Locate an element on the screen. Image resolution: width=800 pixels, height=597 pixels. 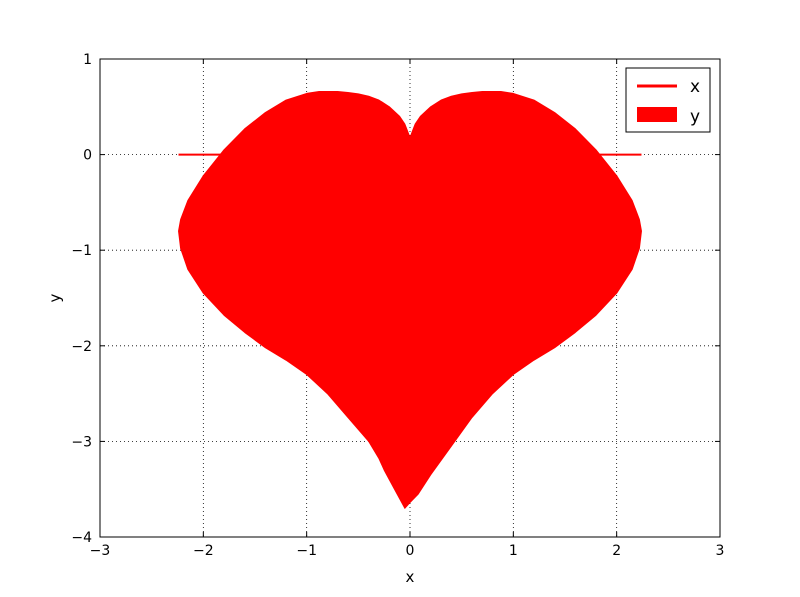
x-tick-label: −2 is located at coordinates (203, 551).